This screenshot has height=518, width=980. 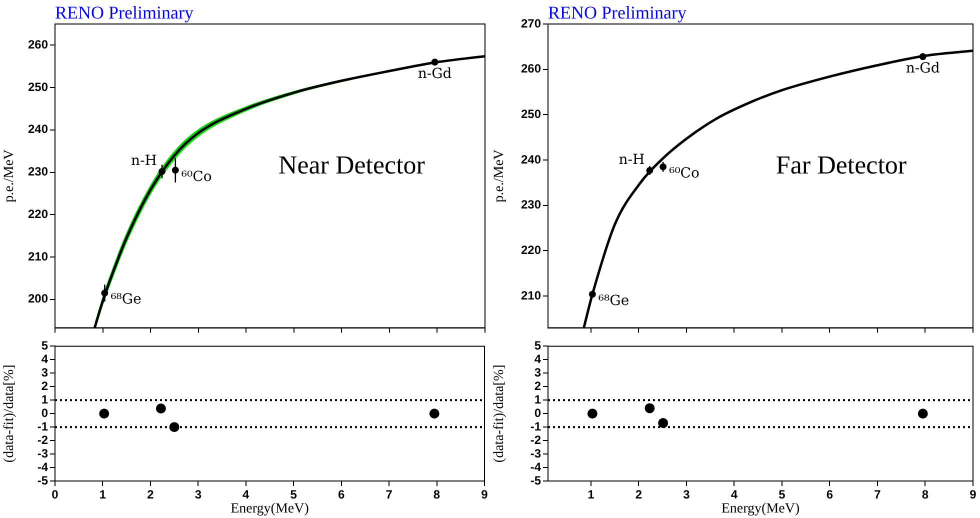 I want to click on x-tick-label: 0, so click(x=55, y=495).